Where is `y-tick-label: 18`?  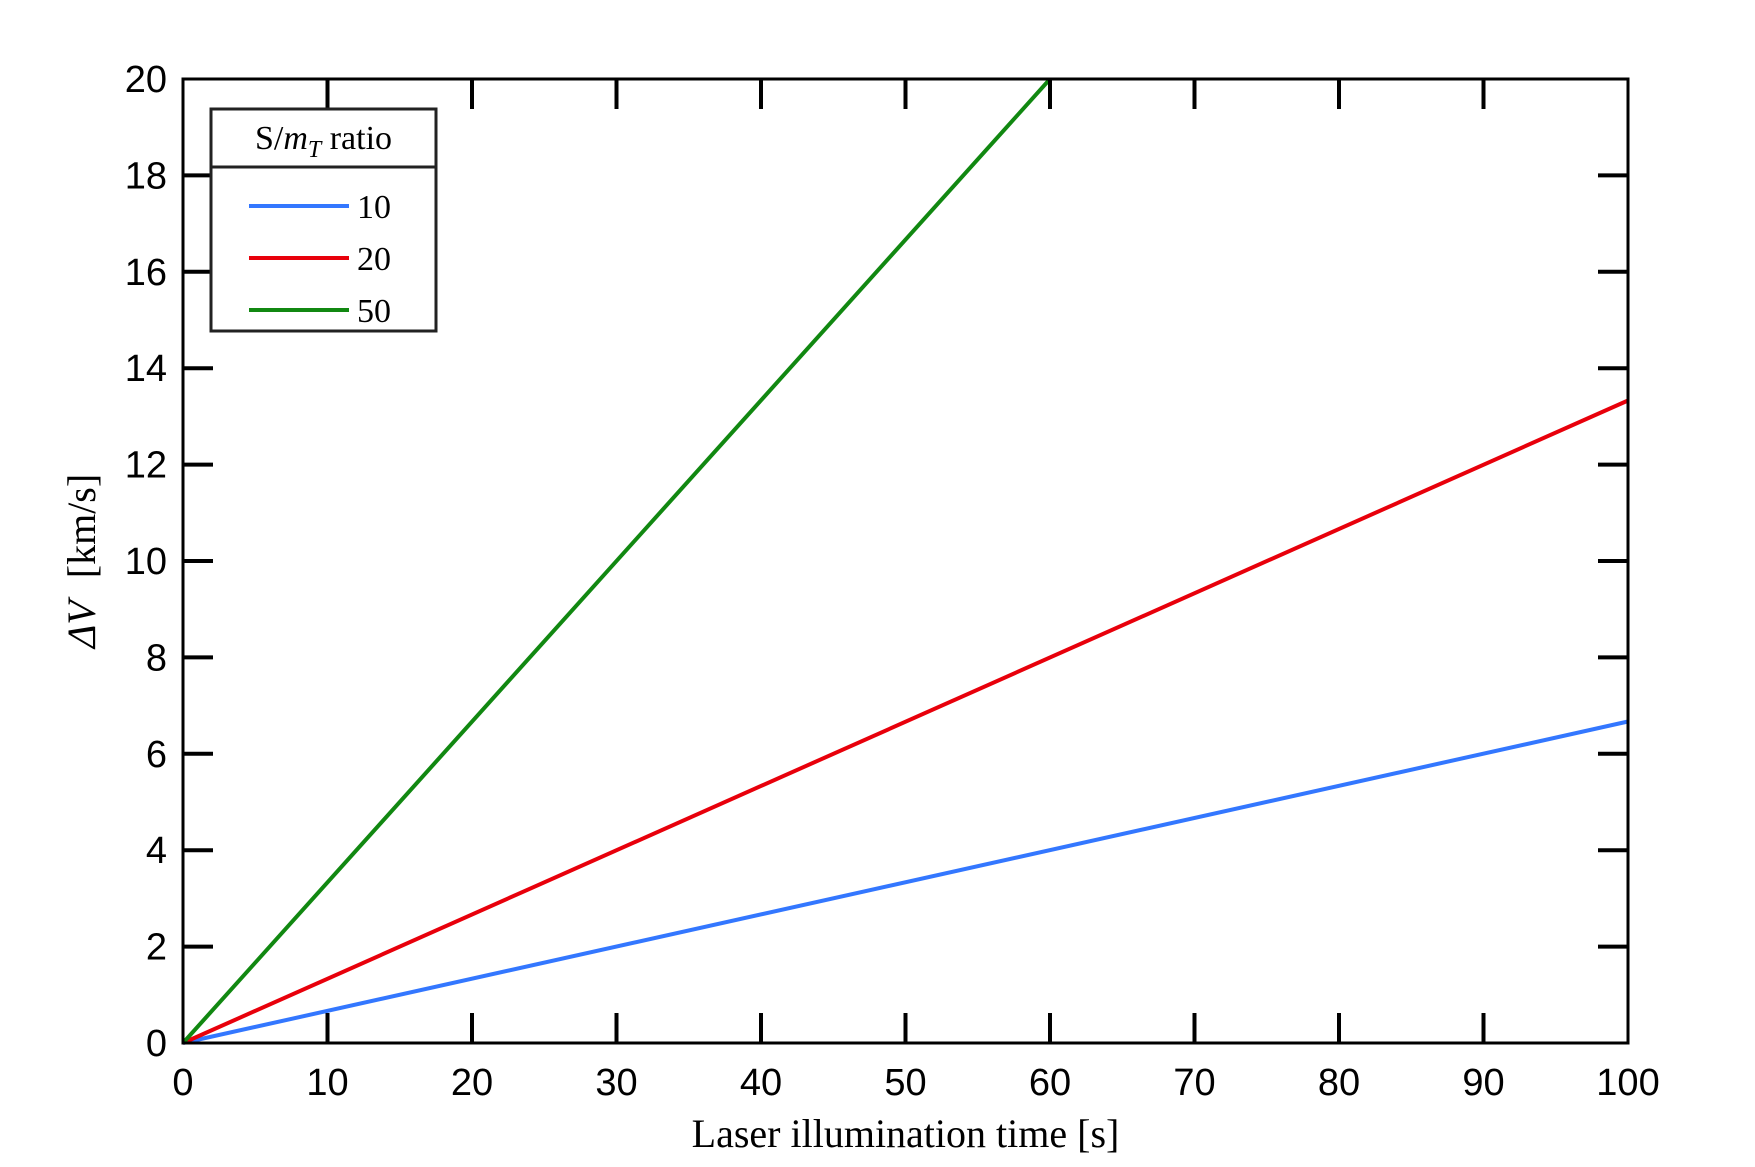 y-tick-label: 18 is located at coordinates (146, 176).